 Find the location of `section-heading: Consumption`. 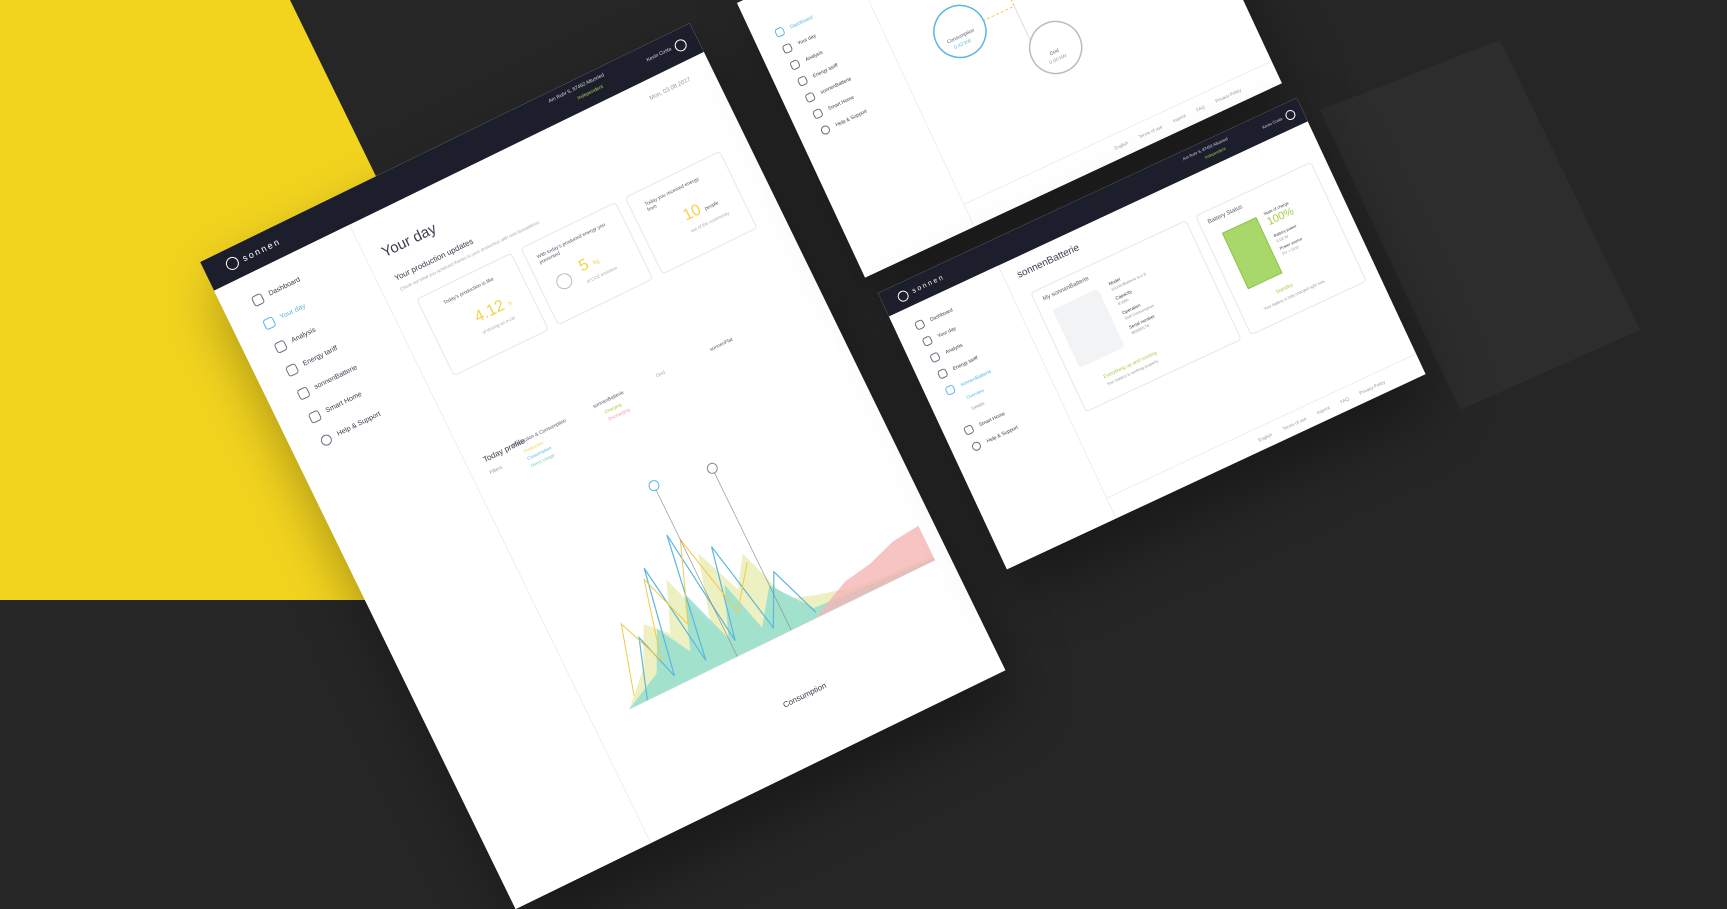

section-heading: Consumption is located at coordinates (804, 695).